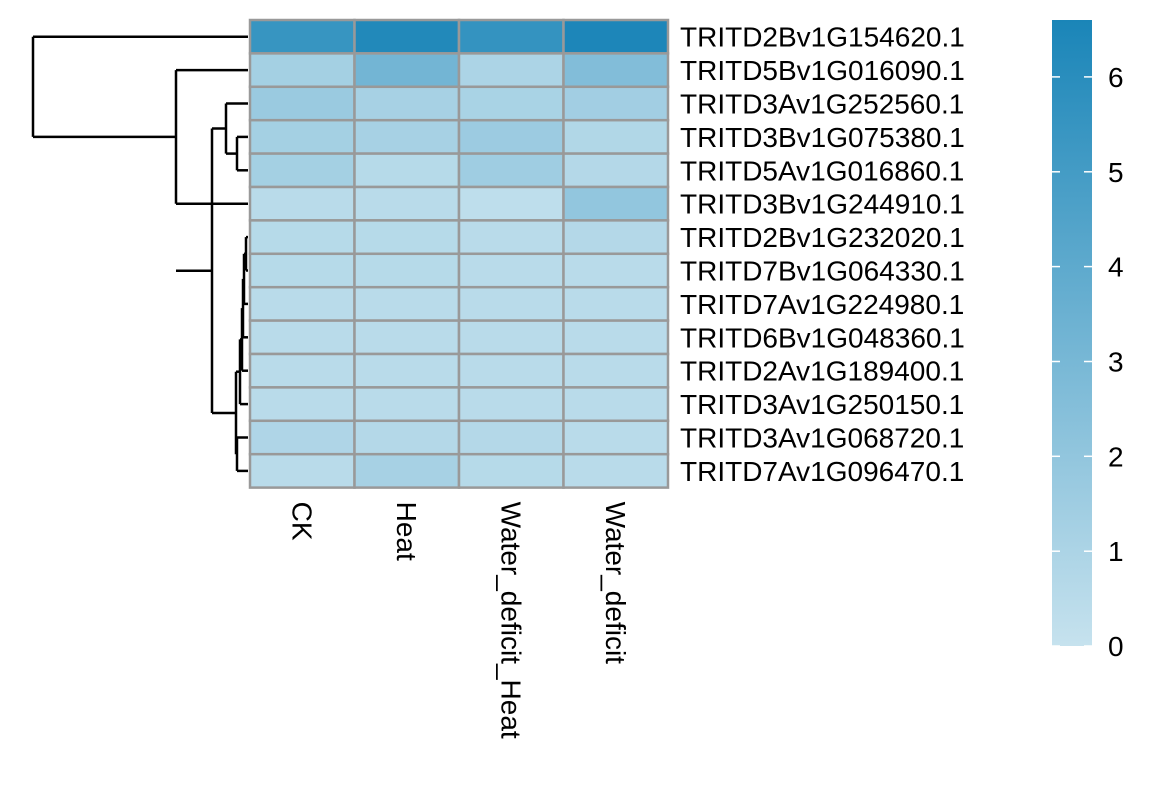  I want to click on column-label: CK, so click(301, 521).